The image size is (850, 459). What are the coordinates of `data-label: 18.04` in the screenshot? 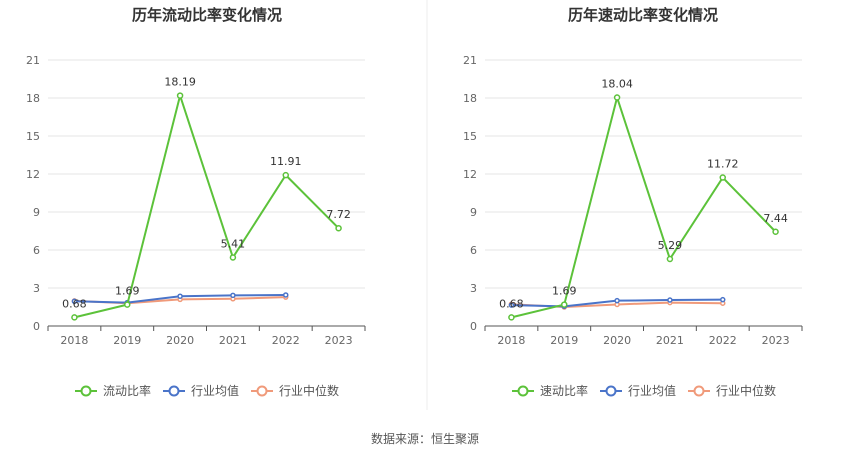 It's located at (617, 83).